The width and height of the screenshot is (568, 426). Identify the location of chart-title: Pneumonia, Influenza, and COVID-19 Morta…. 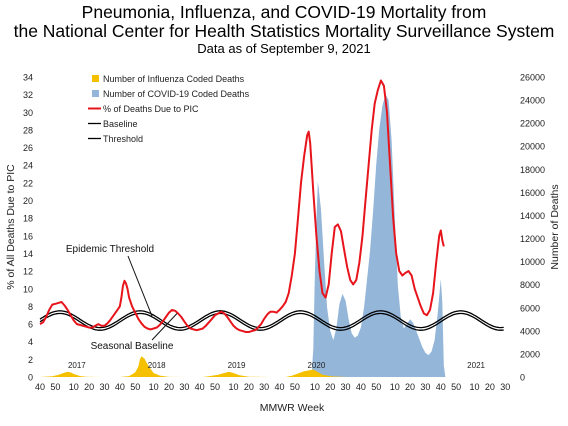
(284, 12).